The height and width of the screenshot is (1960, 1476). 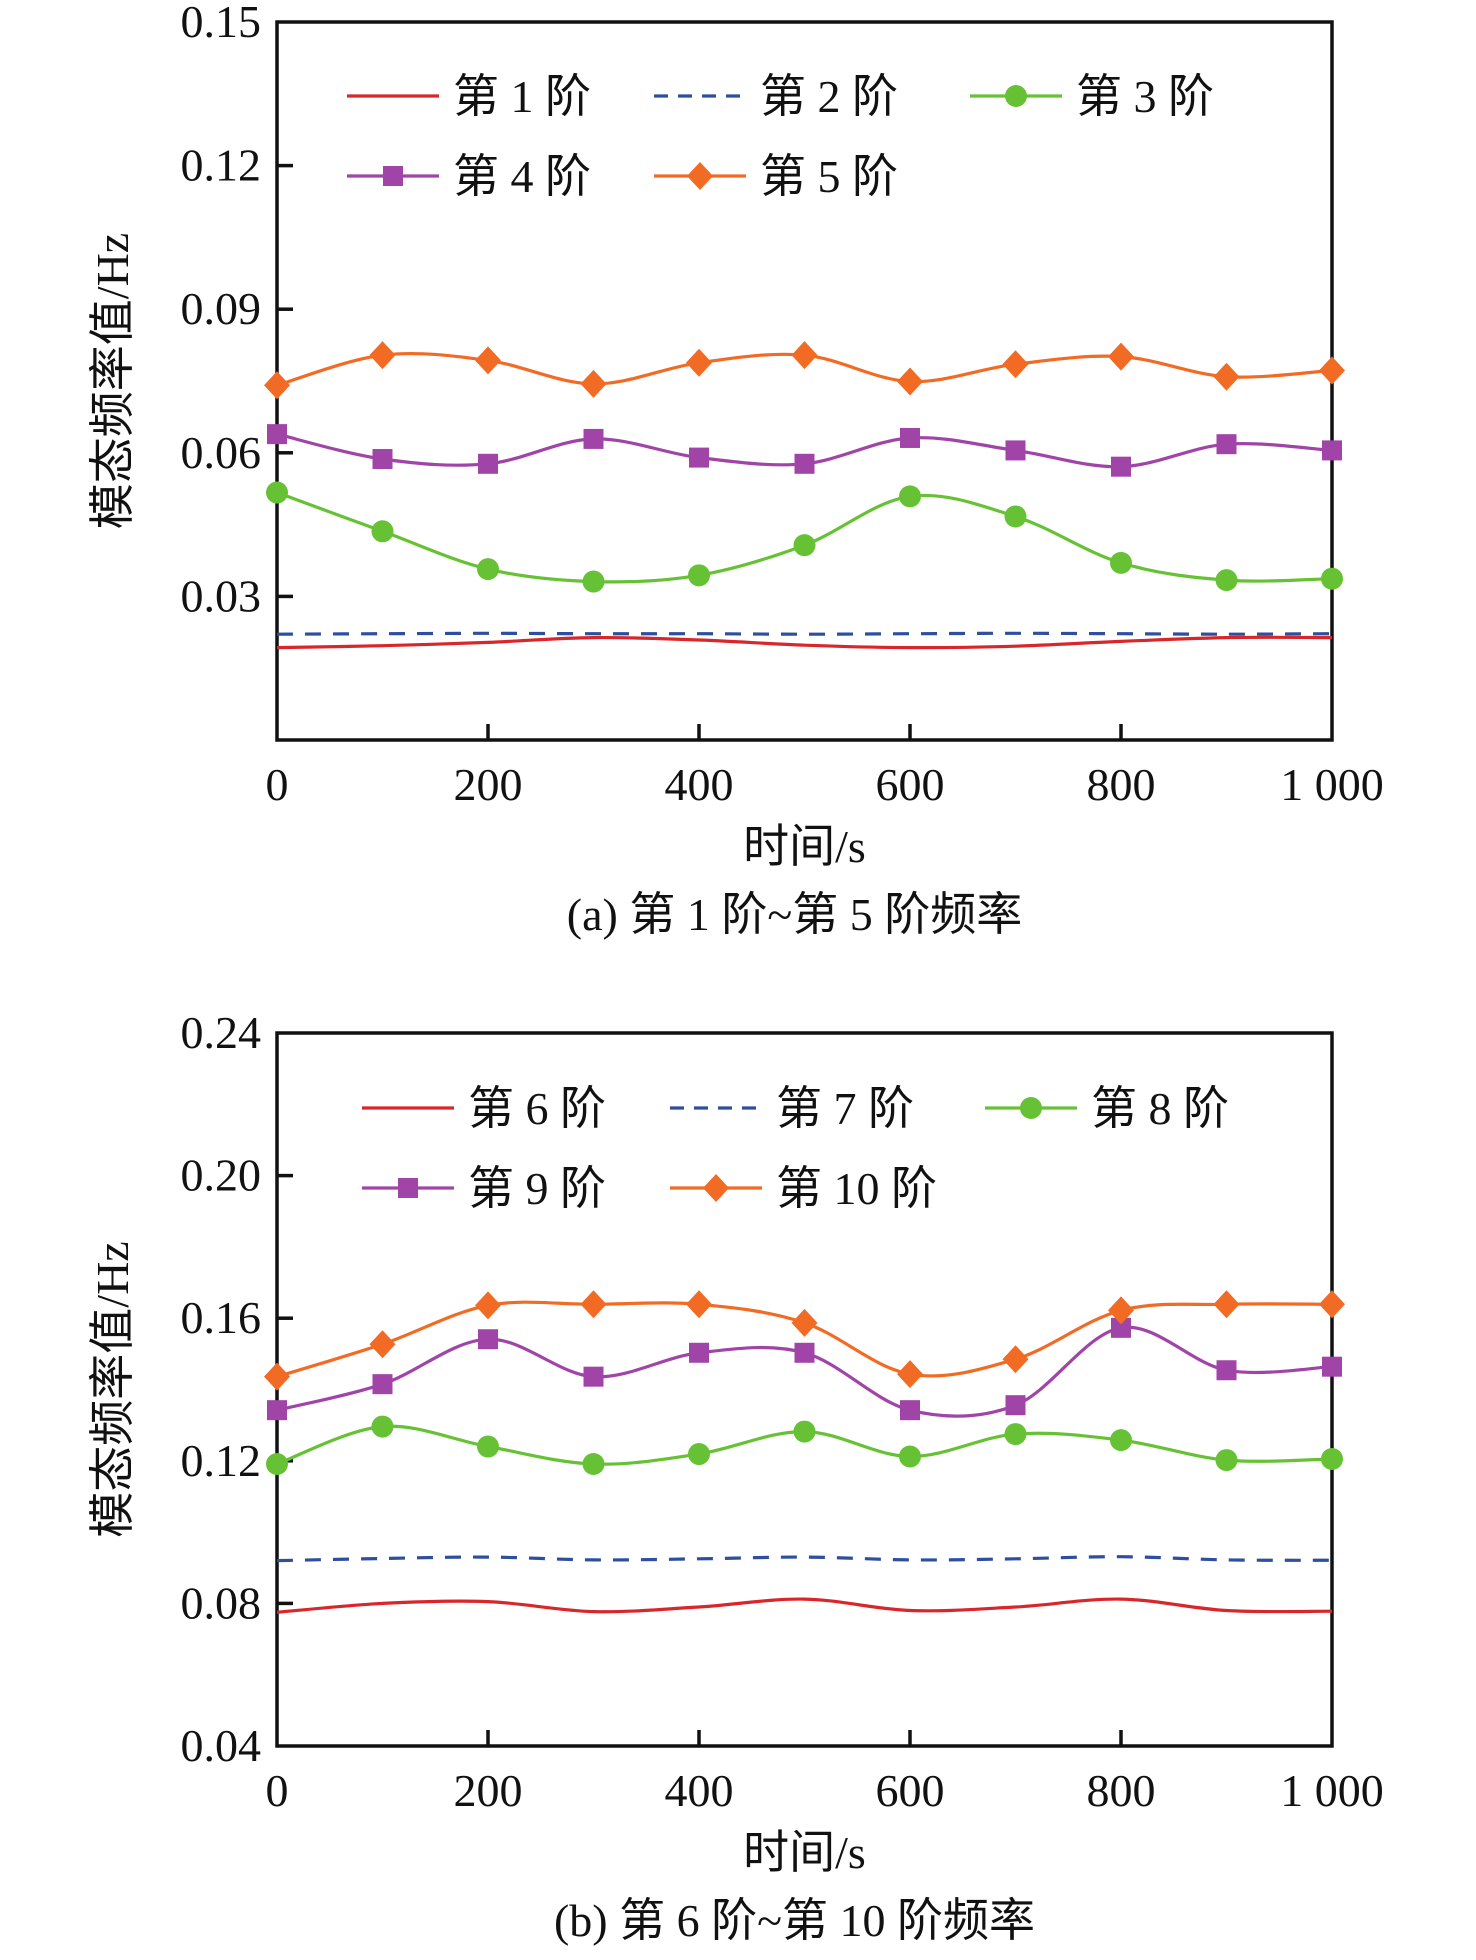 I want to click on legend-item: 第 4 阶, so click(x=469, y=176).